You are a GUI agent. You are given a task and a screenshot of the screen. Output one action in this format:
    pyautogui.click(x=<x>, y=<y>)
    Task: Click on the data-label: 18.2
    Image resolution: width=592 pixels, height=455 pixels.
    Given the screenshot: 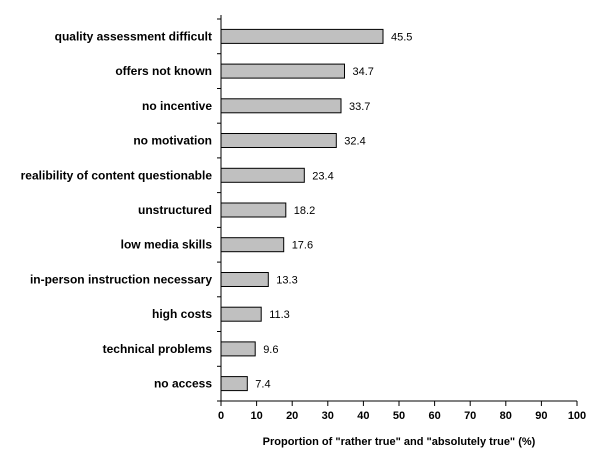 What is the action you would take?
    pyautogui.click(x=304, y=211)
    